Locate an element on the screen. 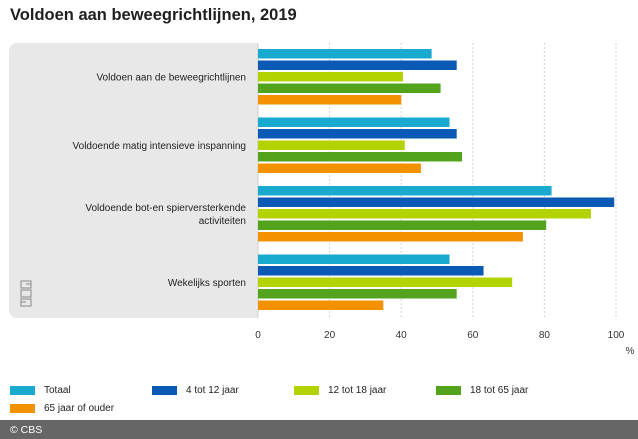  category-label: Wekelijks sporten is located at coordinates (207, 283).